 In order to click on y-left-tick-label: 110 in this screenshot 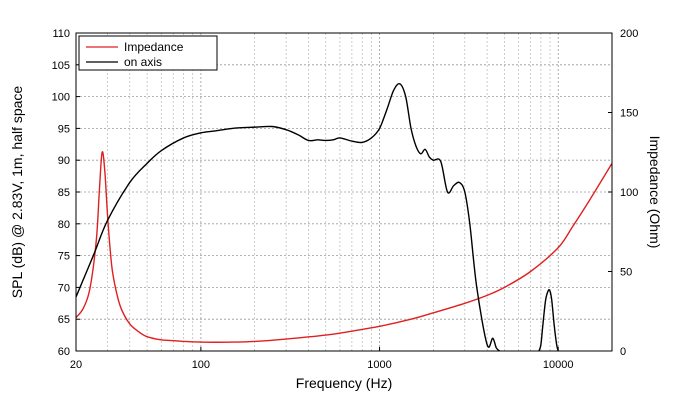, I will do `click(61, 34)`.